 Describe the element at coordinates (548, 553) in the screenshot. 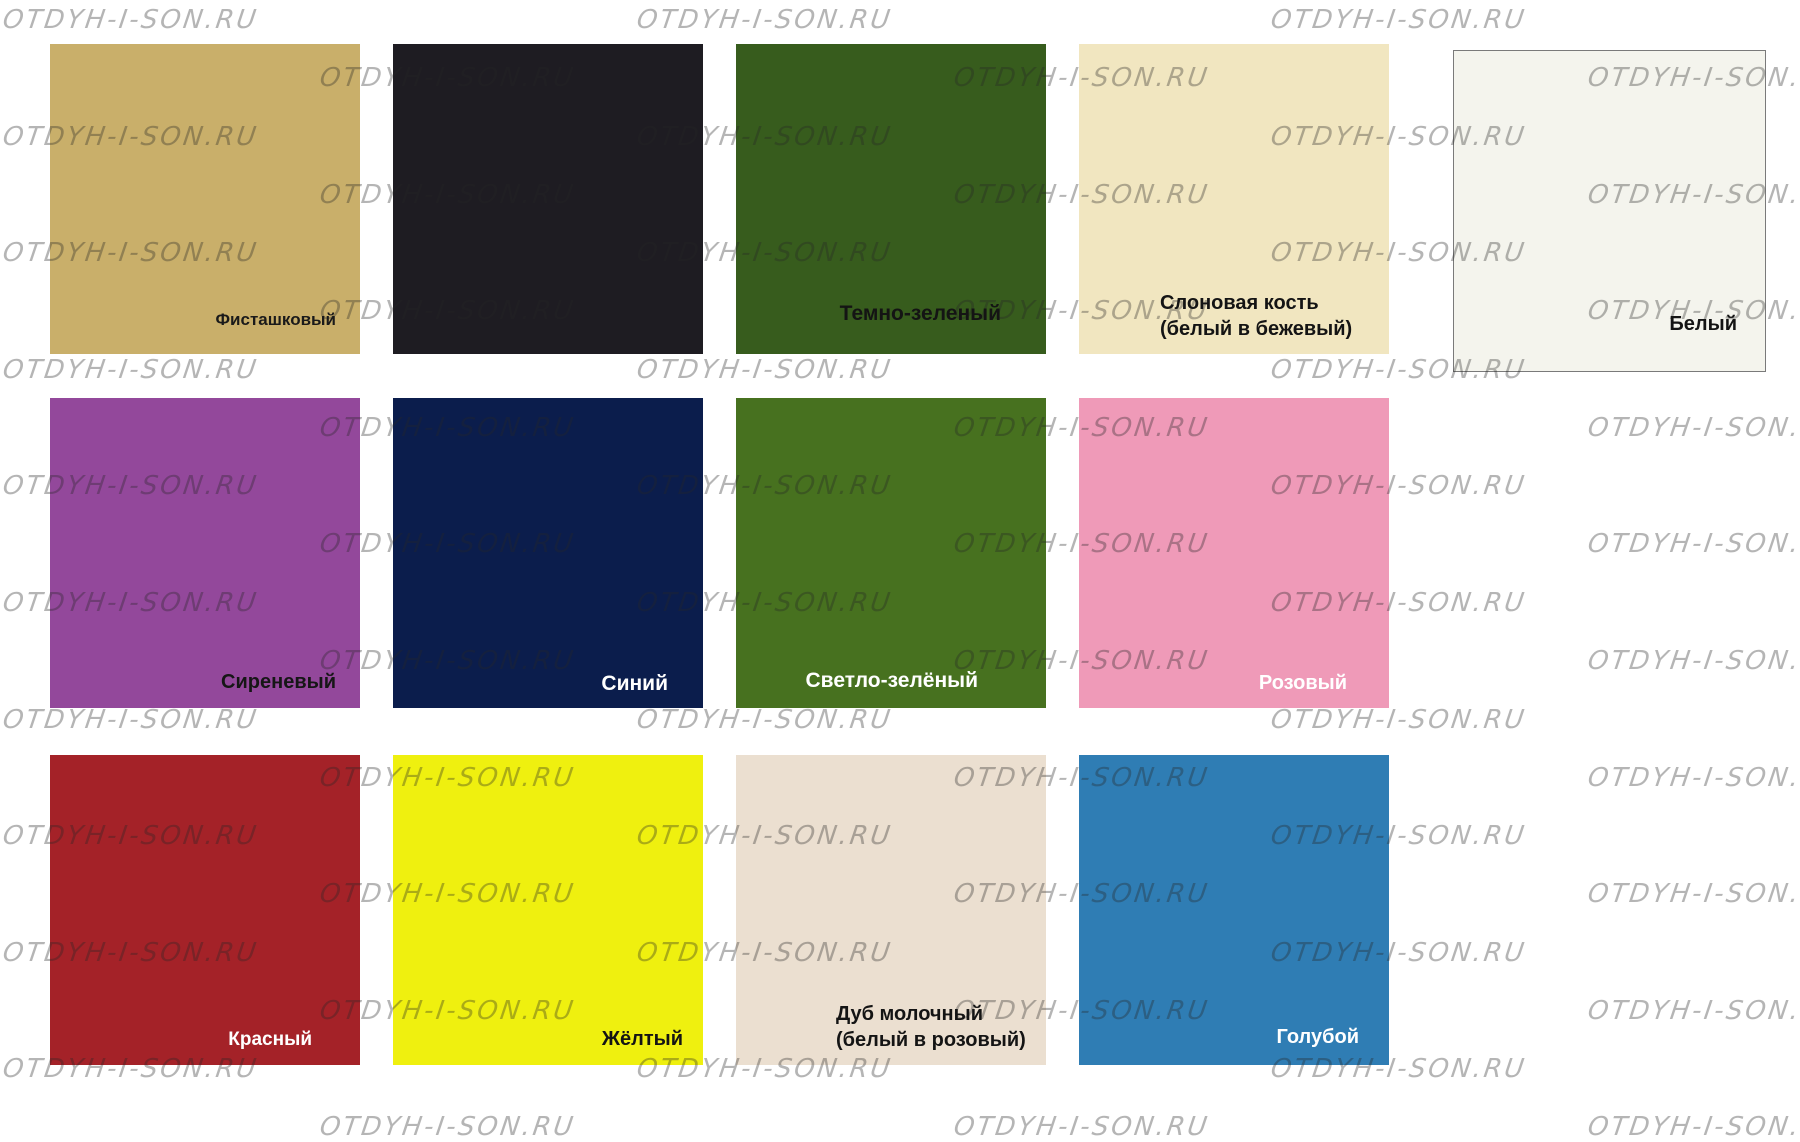

I see `swatch-navy: Синий` at that location.